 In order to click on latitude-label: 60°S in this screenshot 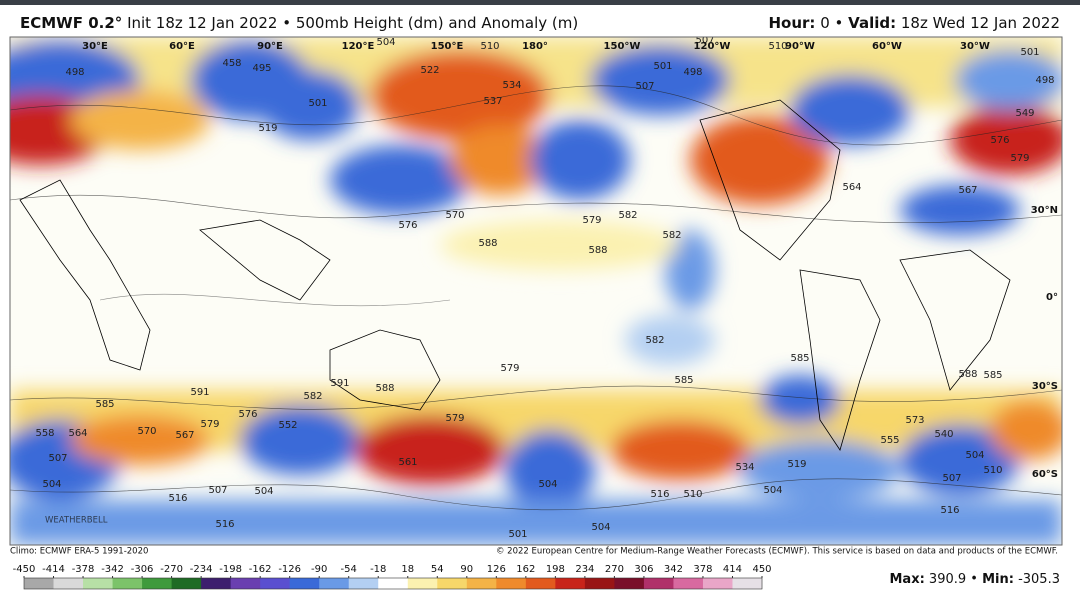, I will do `click(1045, 474)`.